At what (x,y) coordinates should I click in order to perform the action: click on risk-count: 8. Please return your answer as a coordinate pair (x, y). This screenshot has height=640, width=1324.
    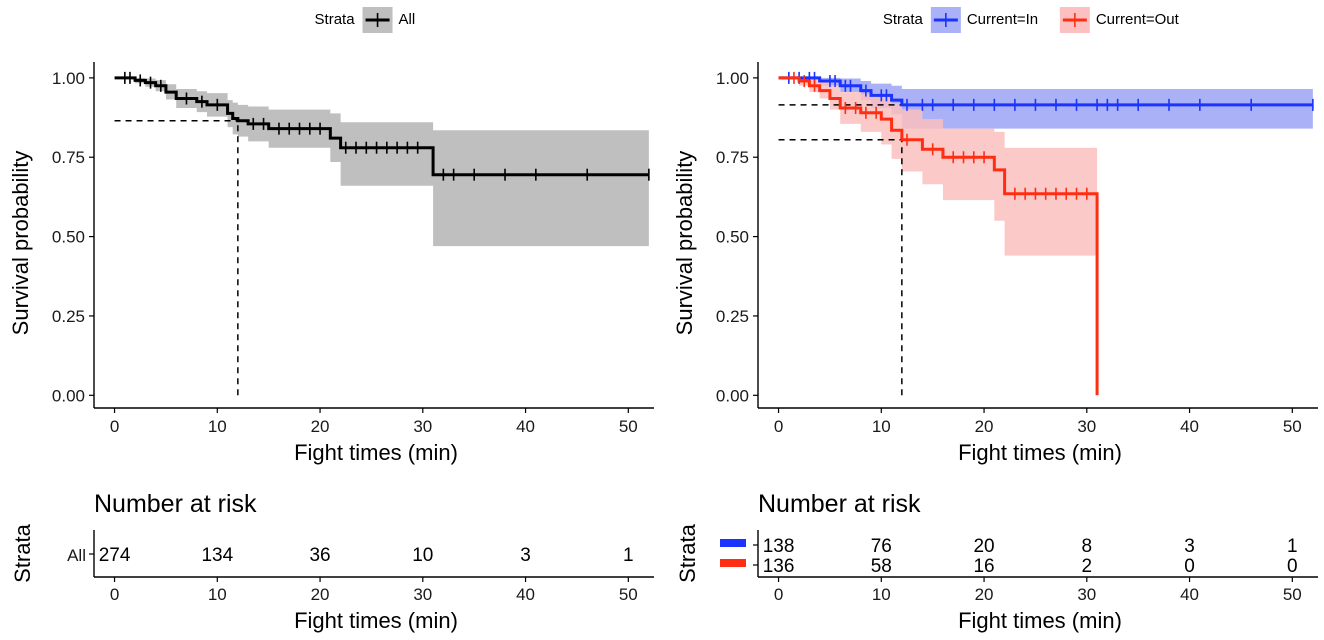
    Looking at the image, I should click on (1087, 546).